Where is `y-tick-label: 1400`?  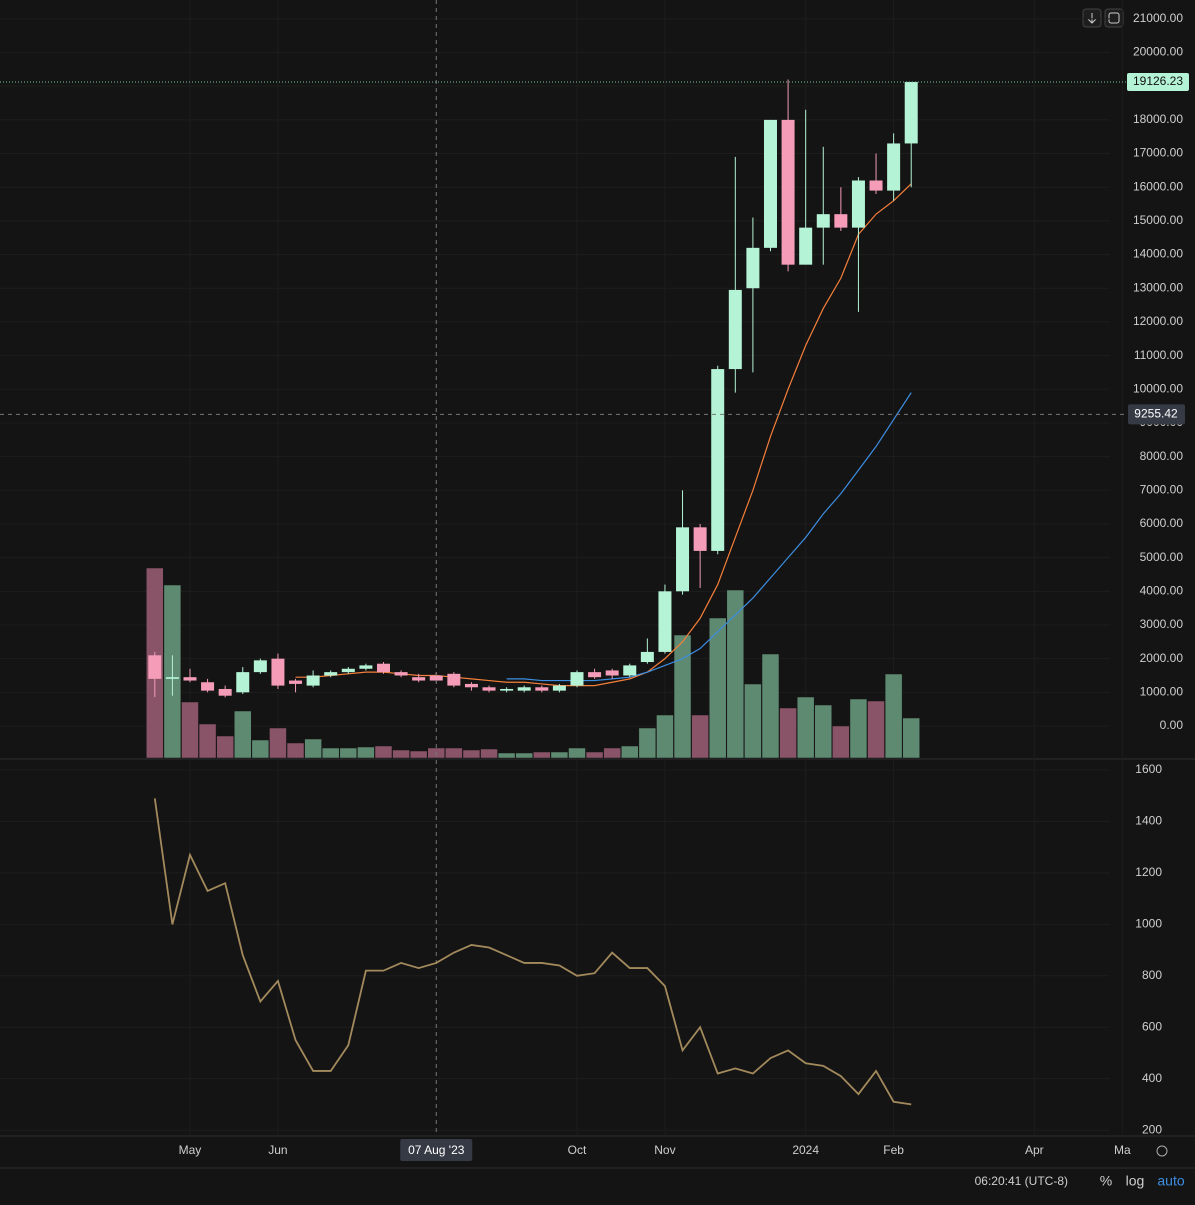 y-tick-label: 1400 is located at coordinates (1148, 821).